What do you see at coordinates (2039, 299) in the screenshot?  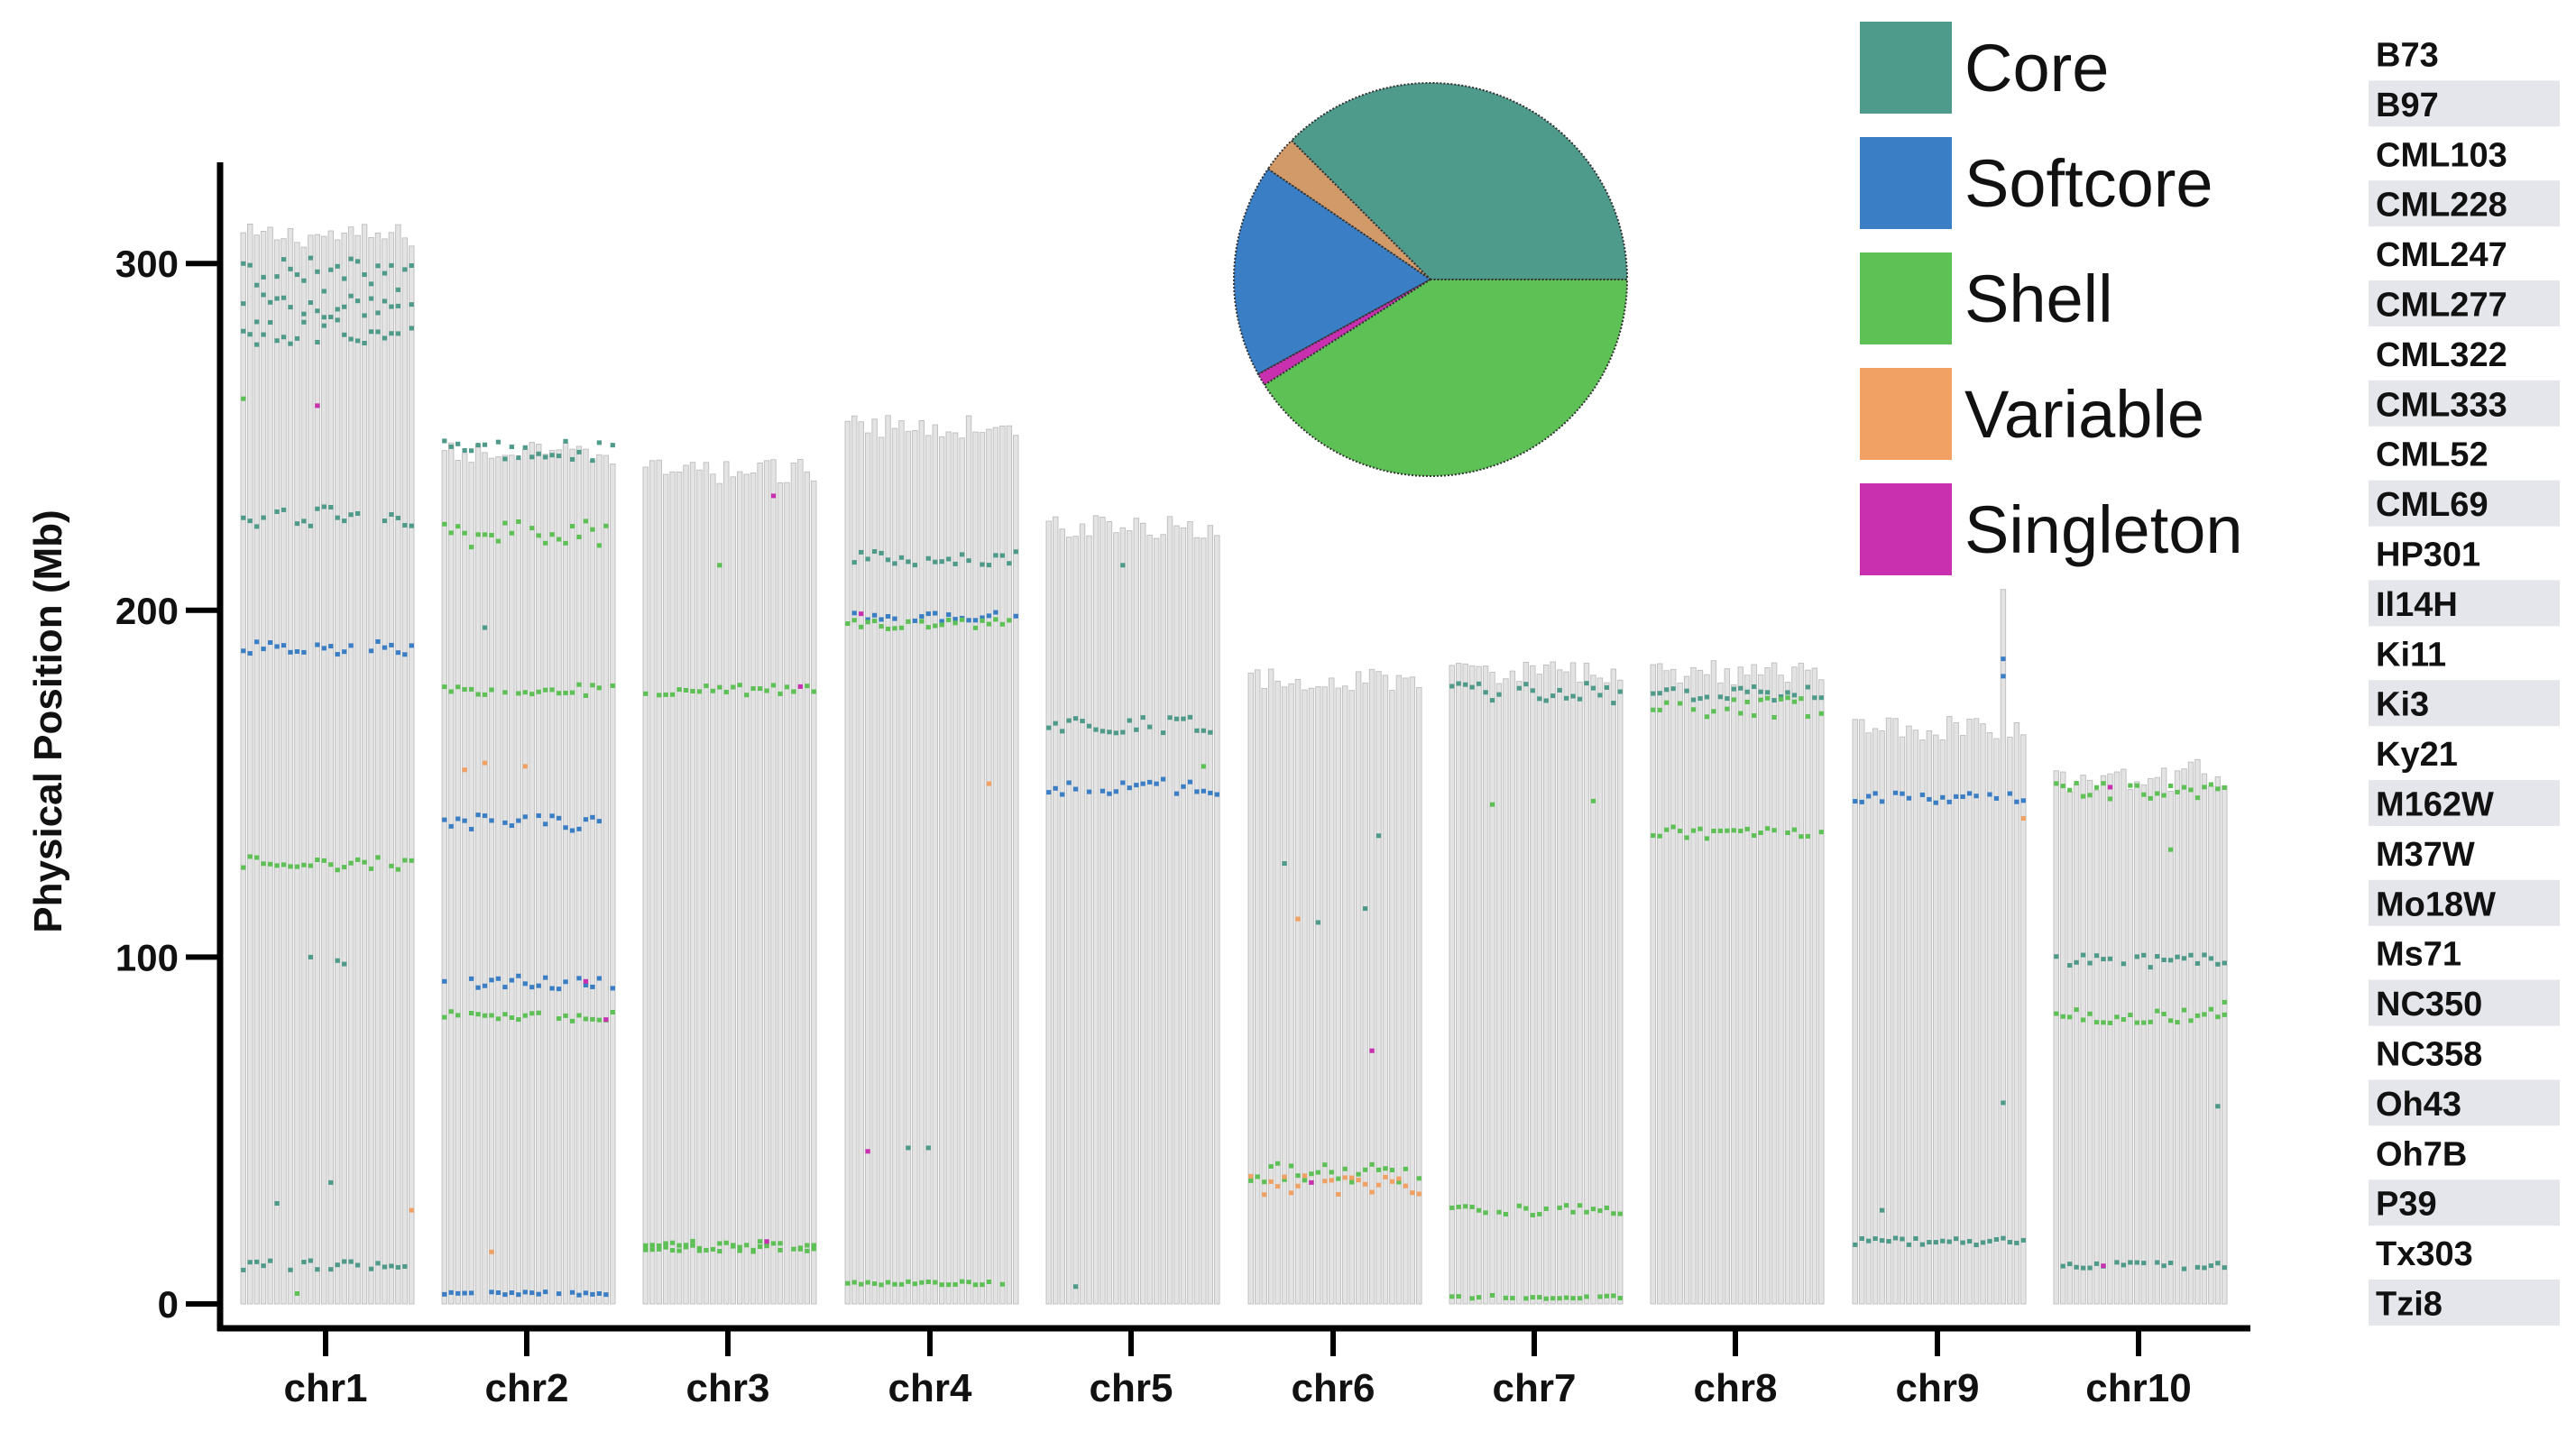 I see `legend-label-shell: Shell` at bounding box center [2039, 299].